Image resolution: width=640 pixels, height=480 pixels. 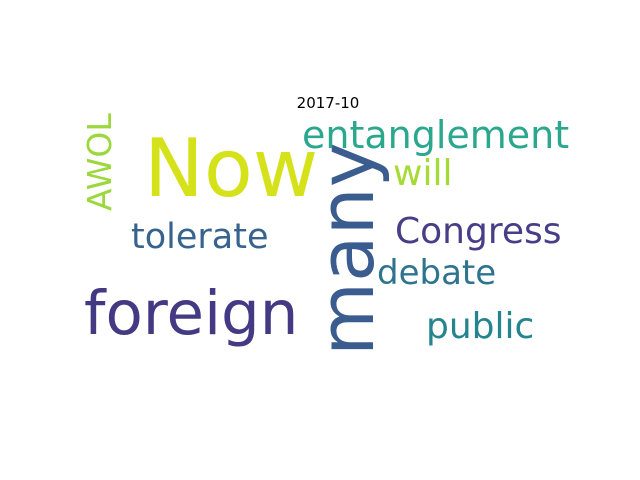 I want to click on word-entanglement: entanglement, so click(x=435, y=135).